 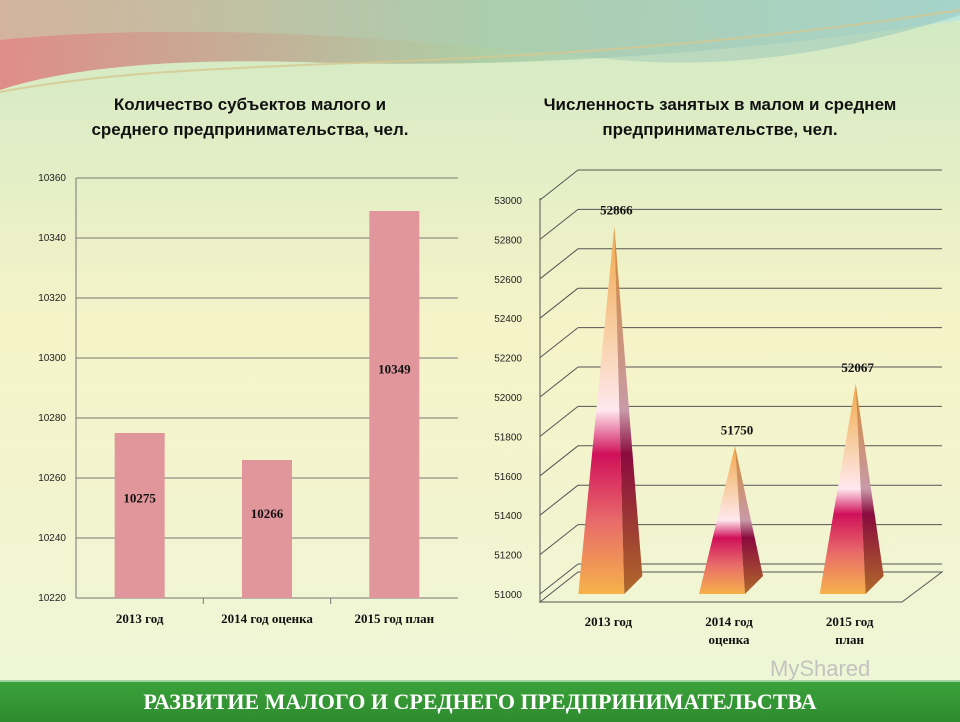 What do you see at coordinates (394, 369) in the screenshot?
I see `data-label: 10349` at bounding box center [394, 369].